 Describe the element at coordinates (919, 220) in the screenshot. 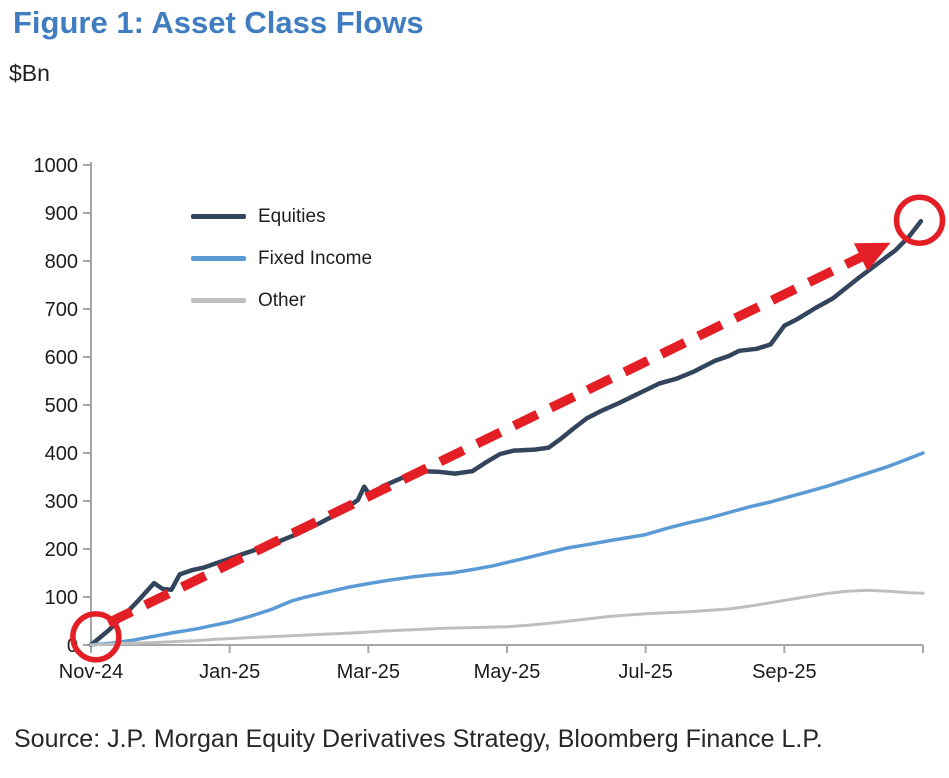

I see `end-highlight-circle` at that location.